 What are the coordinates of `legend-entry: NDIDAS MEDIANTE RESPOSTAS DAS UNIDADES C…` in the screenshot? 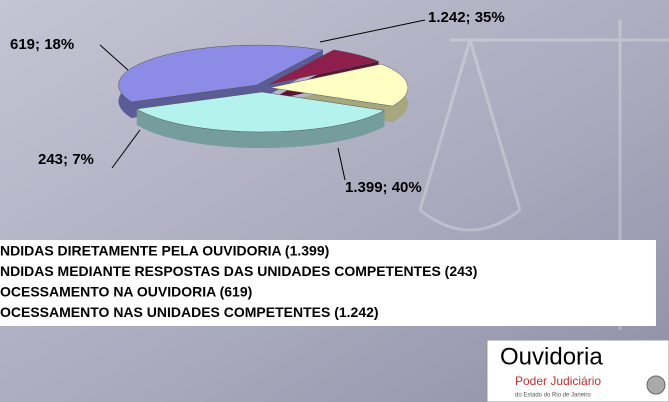 It's located at (238, 271).